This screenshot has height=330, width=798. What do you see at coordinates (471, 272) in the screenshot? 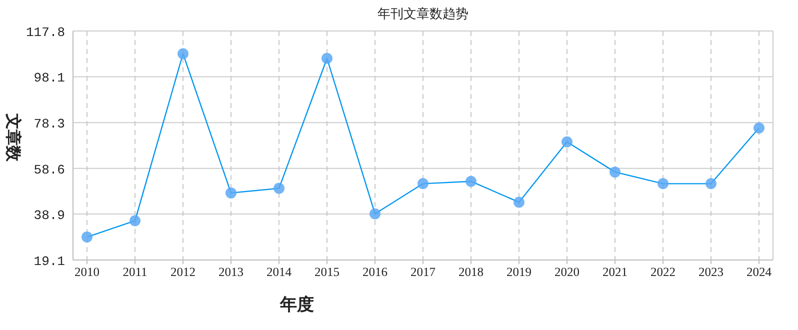
I see `x-tick-label: 2018` at bounding box center [471, 272].